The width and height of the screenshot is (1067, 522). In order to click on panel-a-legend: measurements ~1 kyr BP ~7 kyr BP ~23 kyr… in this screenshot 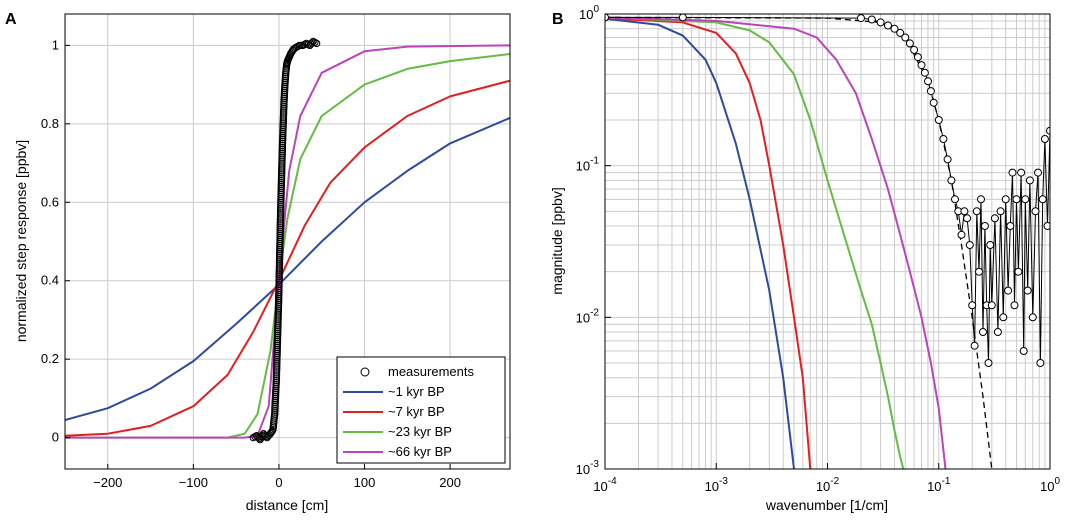, I will do `click(421, 410)`.